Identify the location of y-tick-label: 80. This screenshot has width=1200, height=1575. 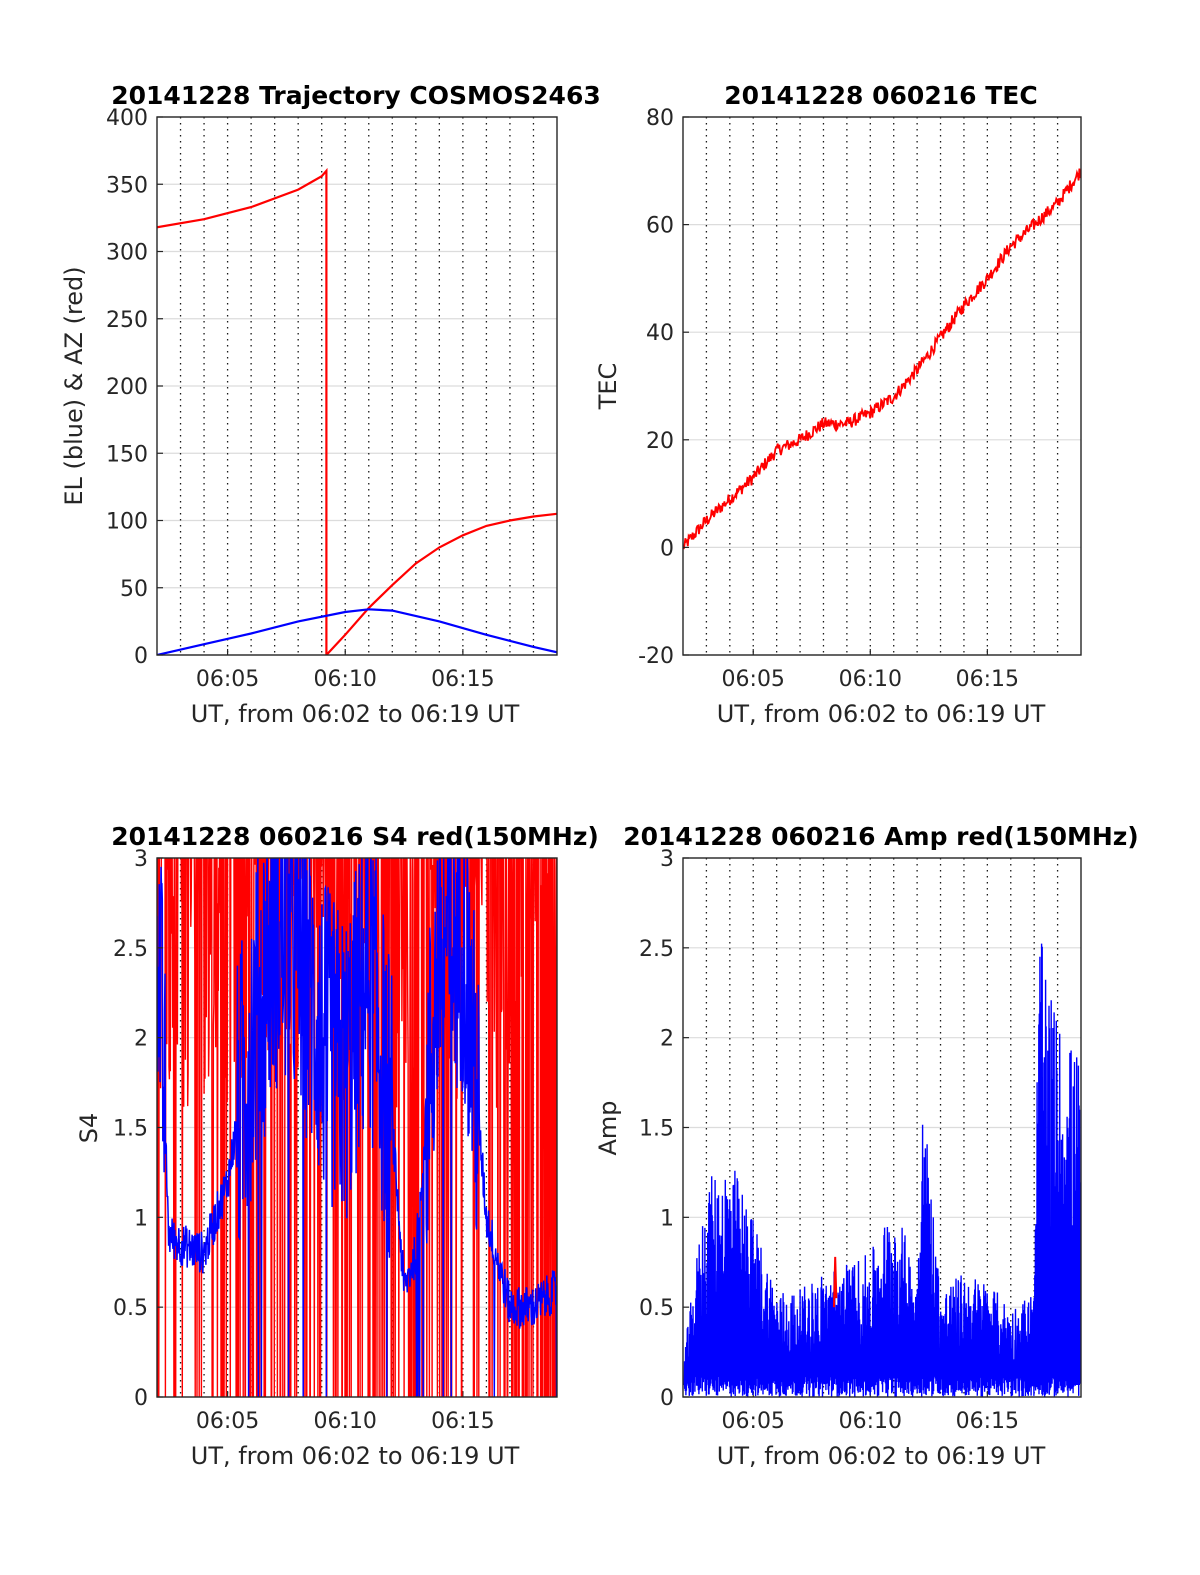
(660, 118).